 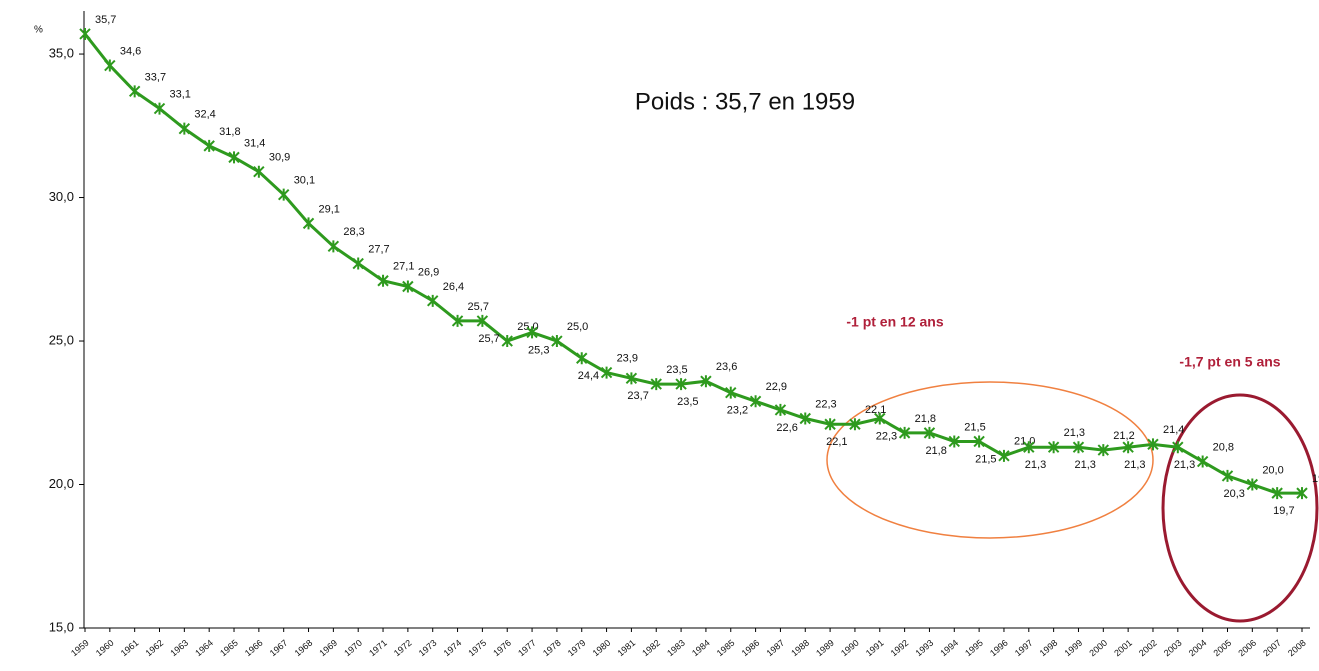 I want to click on data-label: 22,6, so click(x=786, y=428).